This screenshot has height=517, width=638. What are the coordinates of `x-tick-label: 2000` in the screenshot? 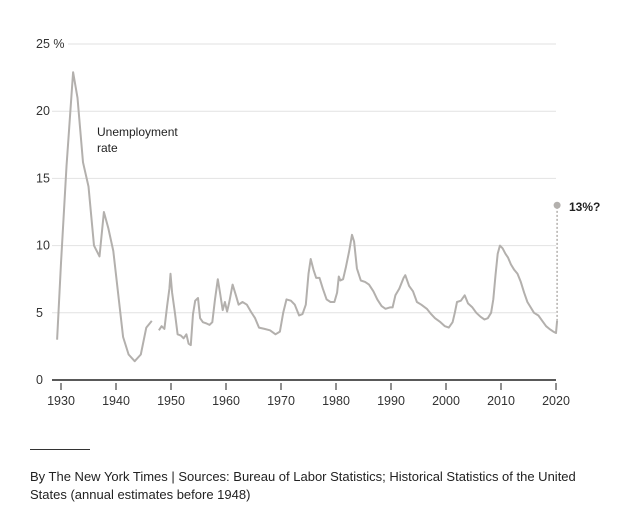 It's located at (446, 401).